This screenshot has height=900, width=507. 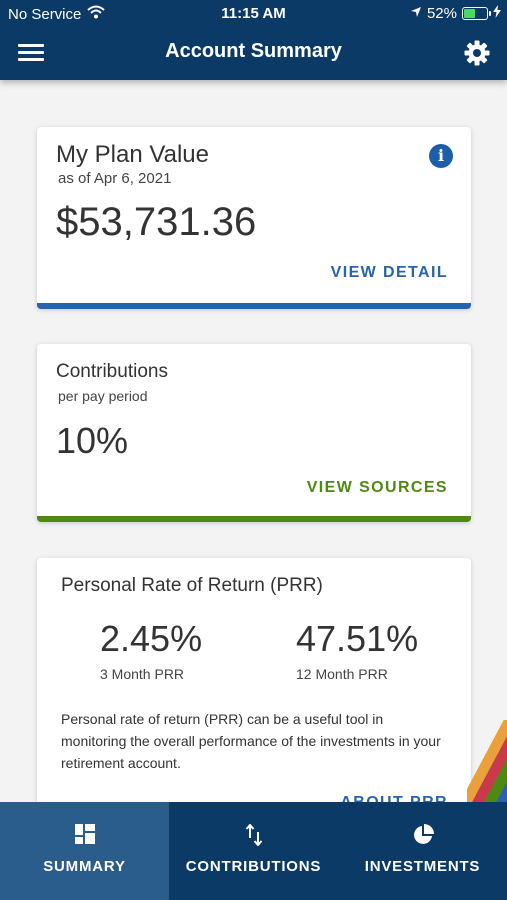 What do you see at coordinates (497, 13) in the screenshot?
I see `charging-bolt-icon` at bounding box center [497, 13].